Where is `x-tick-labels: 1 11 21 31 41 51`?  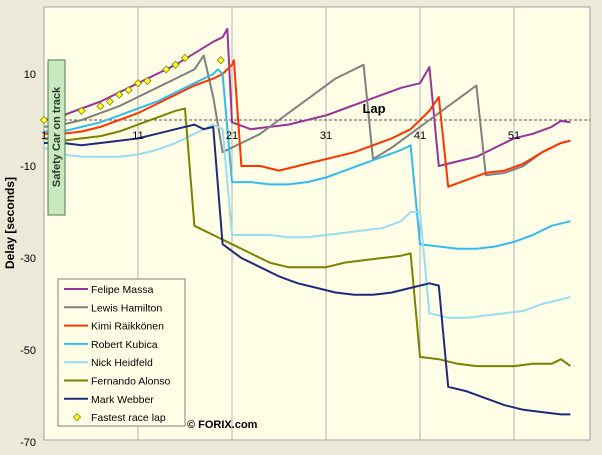 x-tick-labels: 1 11 21 31 41 51 is located at coordinates (280, 136).